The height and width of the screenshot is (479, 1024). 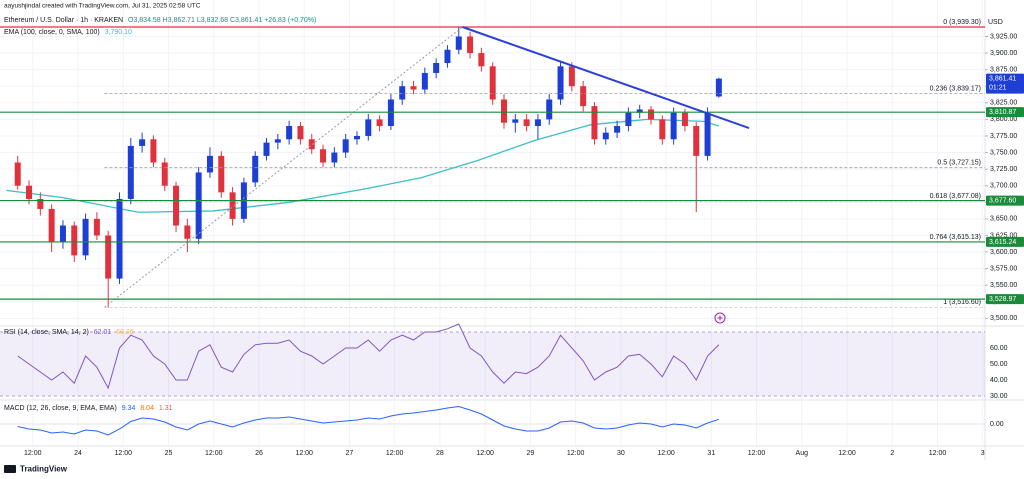 What do you see at coordinates (1003, 152) in the screenshot?
I see `y-tick-label: 3,750.00` at bounding box center [1003, 152].